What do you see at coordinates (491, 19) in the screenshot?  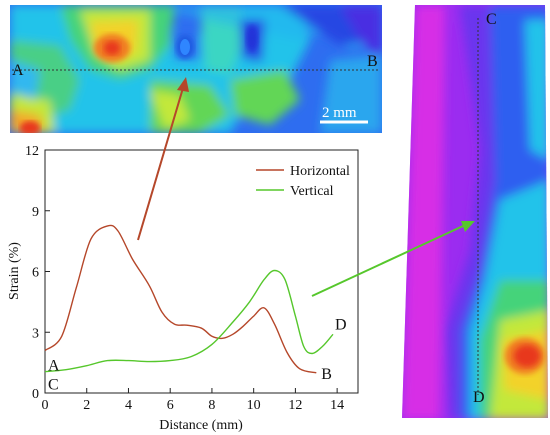 I see `right-map-label-start: C` at bounding box center [491, 19].